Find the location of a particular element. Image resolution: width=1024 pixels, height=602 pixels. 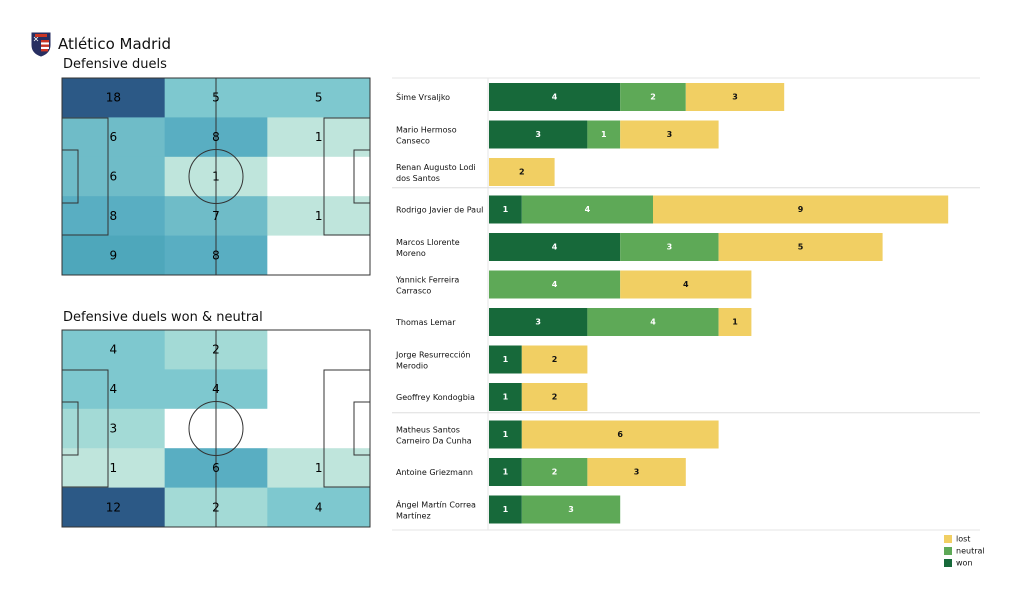

pitch-title-duels-won-neutral: Defensive duels won & neutral is located at coordinates (163, 317).